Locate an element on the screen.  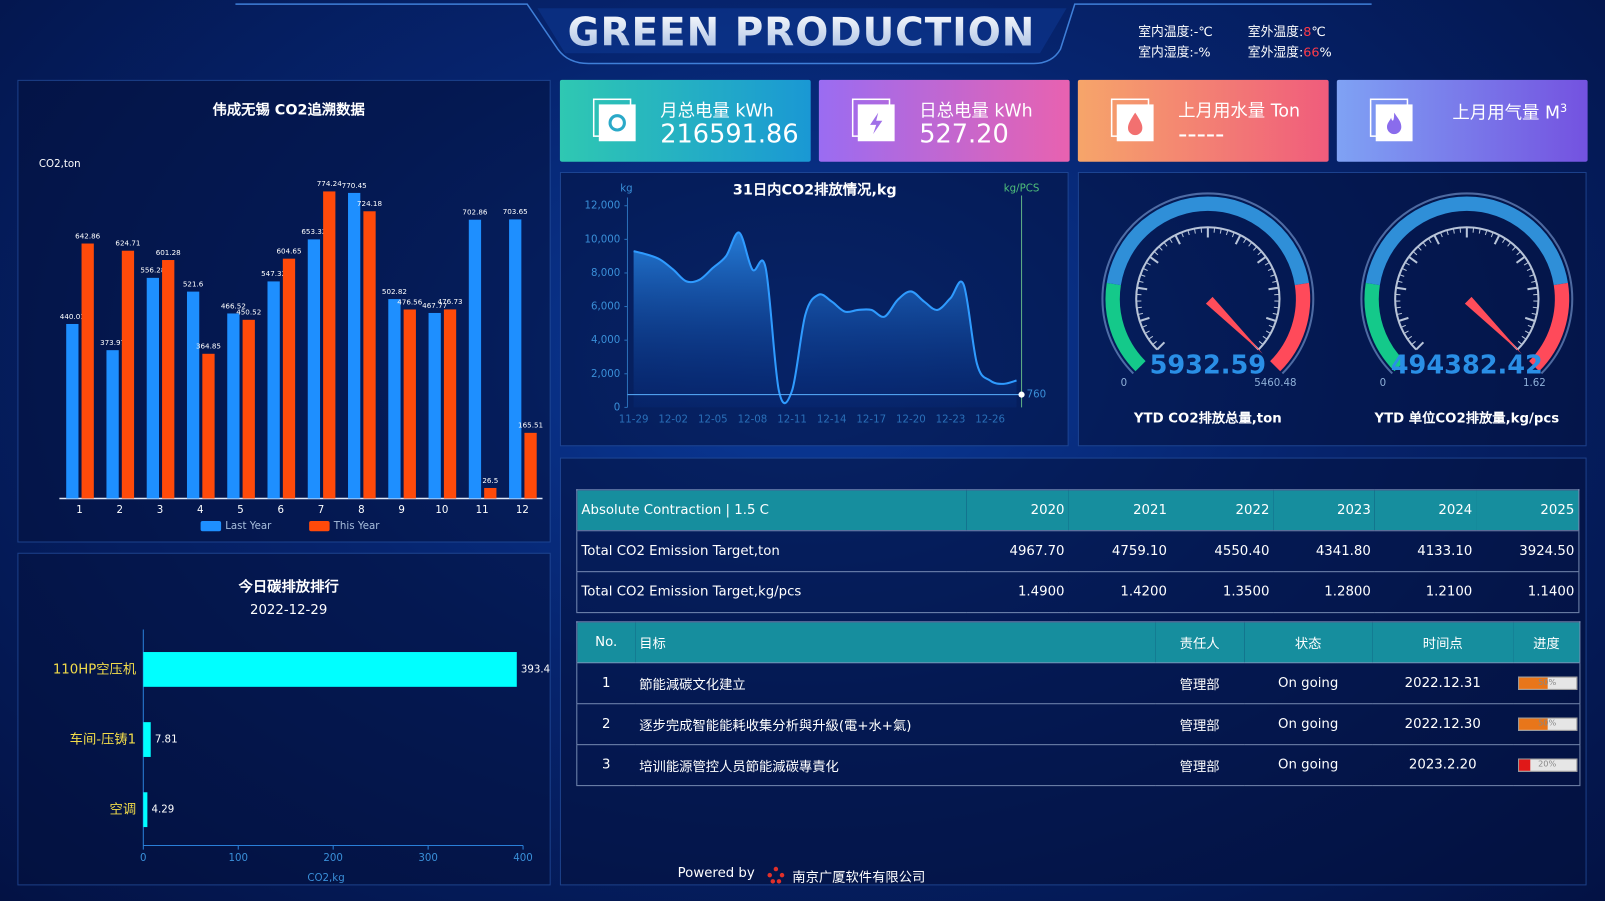
legend-swatch is located at coordinates (319, 526).